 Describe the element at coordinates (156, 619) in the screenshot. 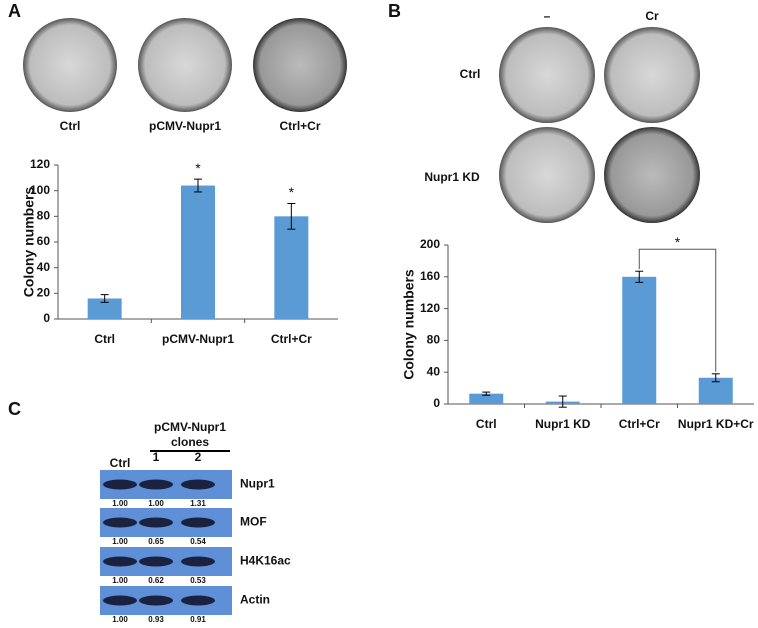

I see `quantification: 0.93` at that location.